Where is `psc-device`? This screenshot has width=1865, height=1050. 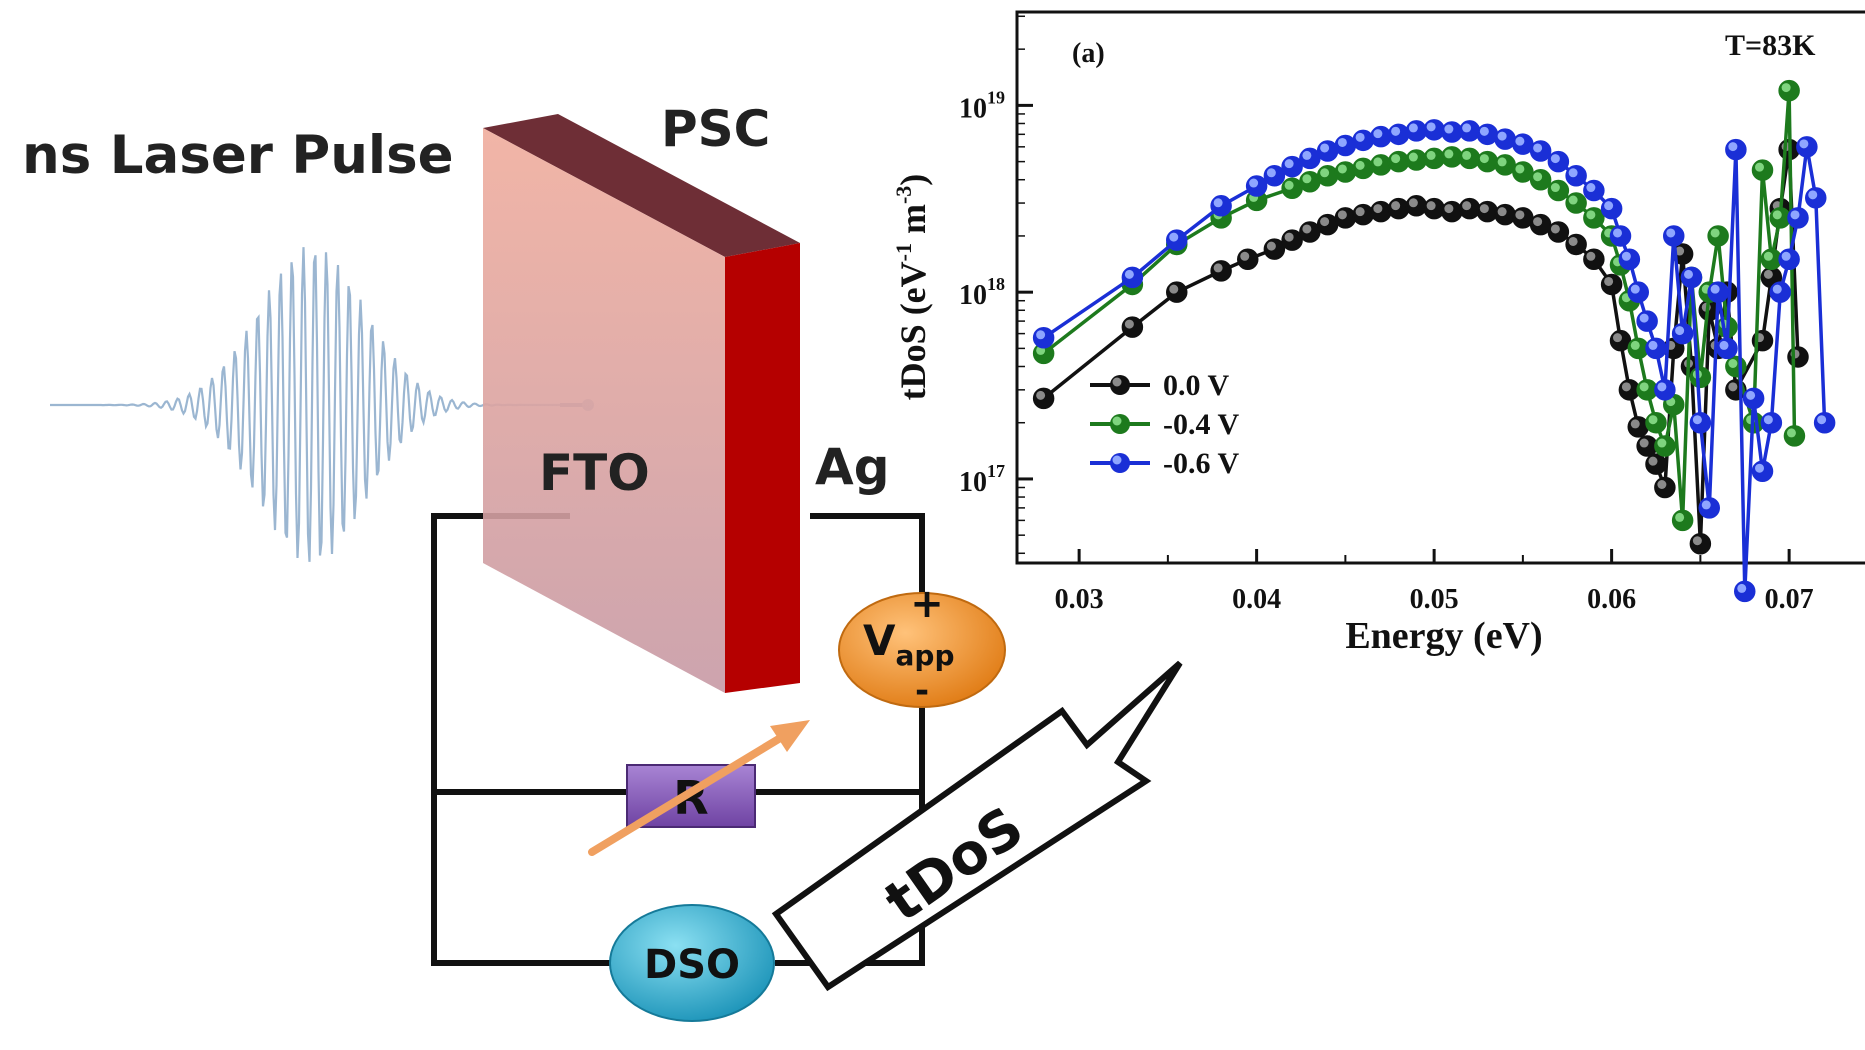
psc-device is located at coordinates (641, 403).